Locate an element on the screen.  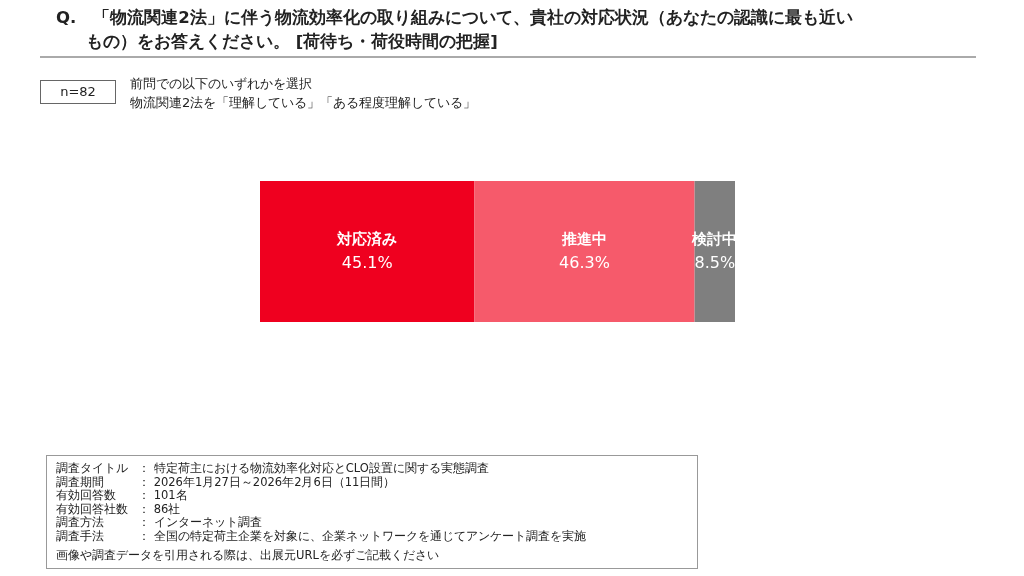
data-label: 8.5% is located at coordinates (715, 262).